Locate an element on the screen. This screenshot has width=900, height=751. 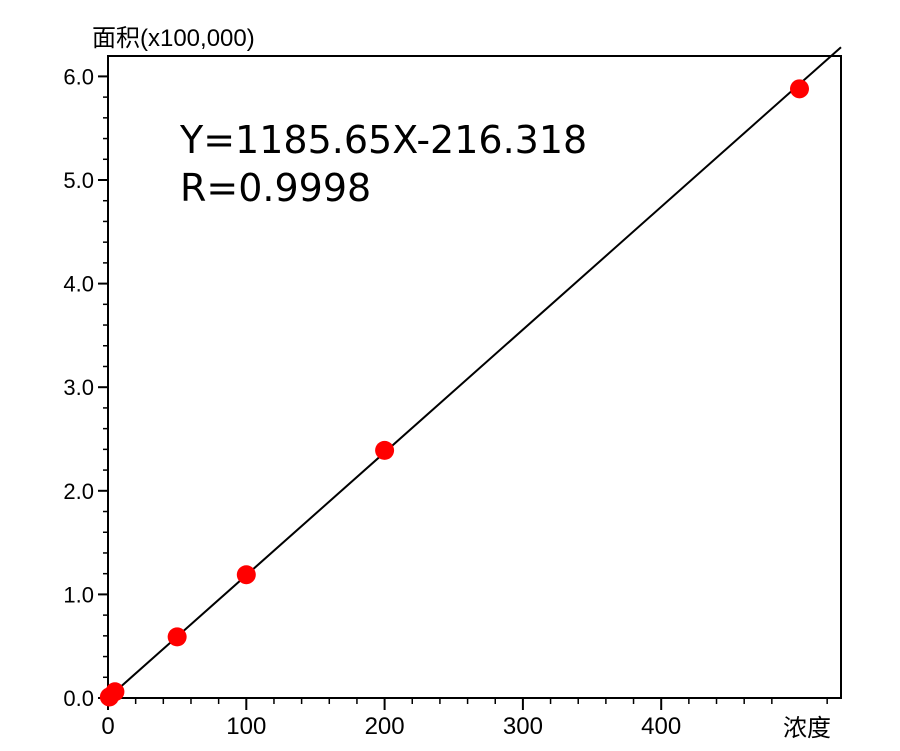
x-tick-label: 200 is located at coordinates (385, 726).